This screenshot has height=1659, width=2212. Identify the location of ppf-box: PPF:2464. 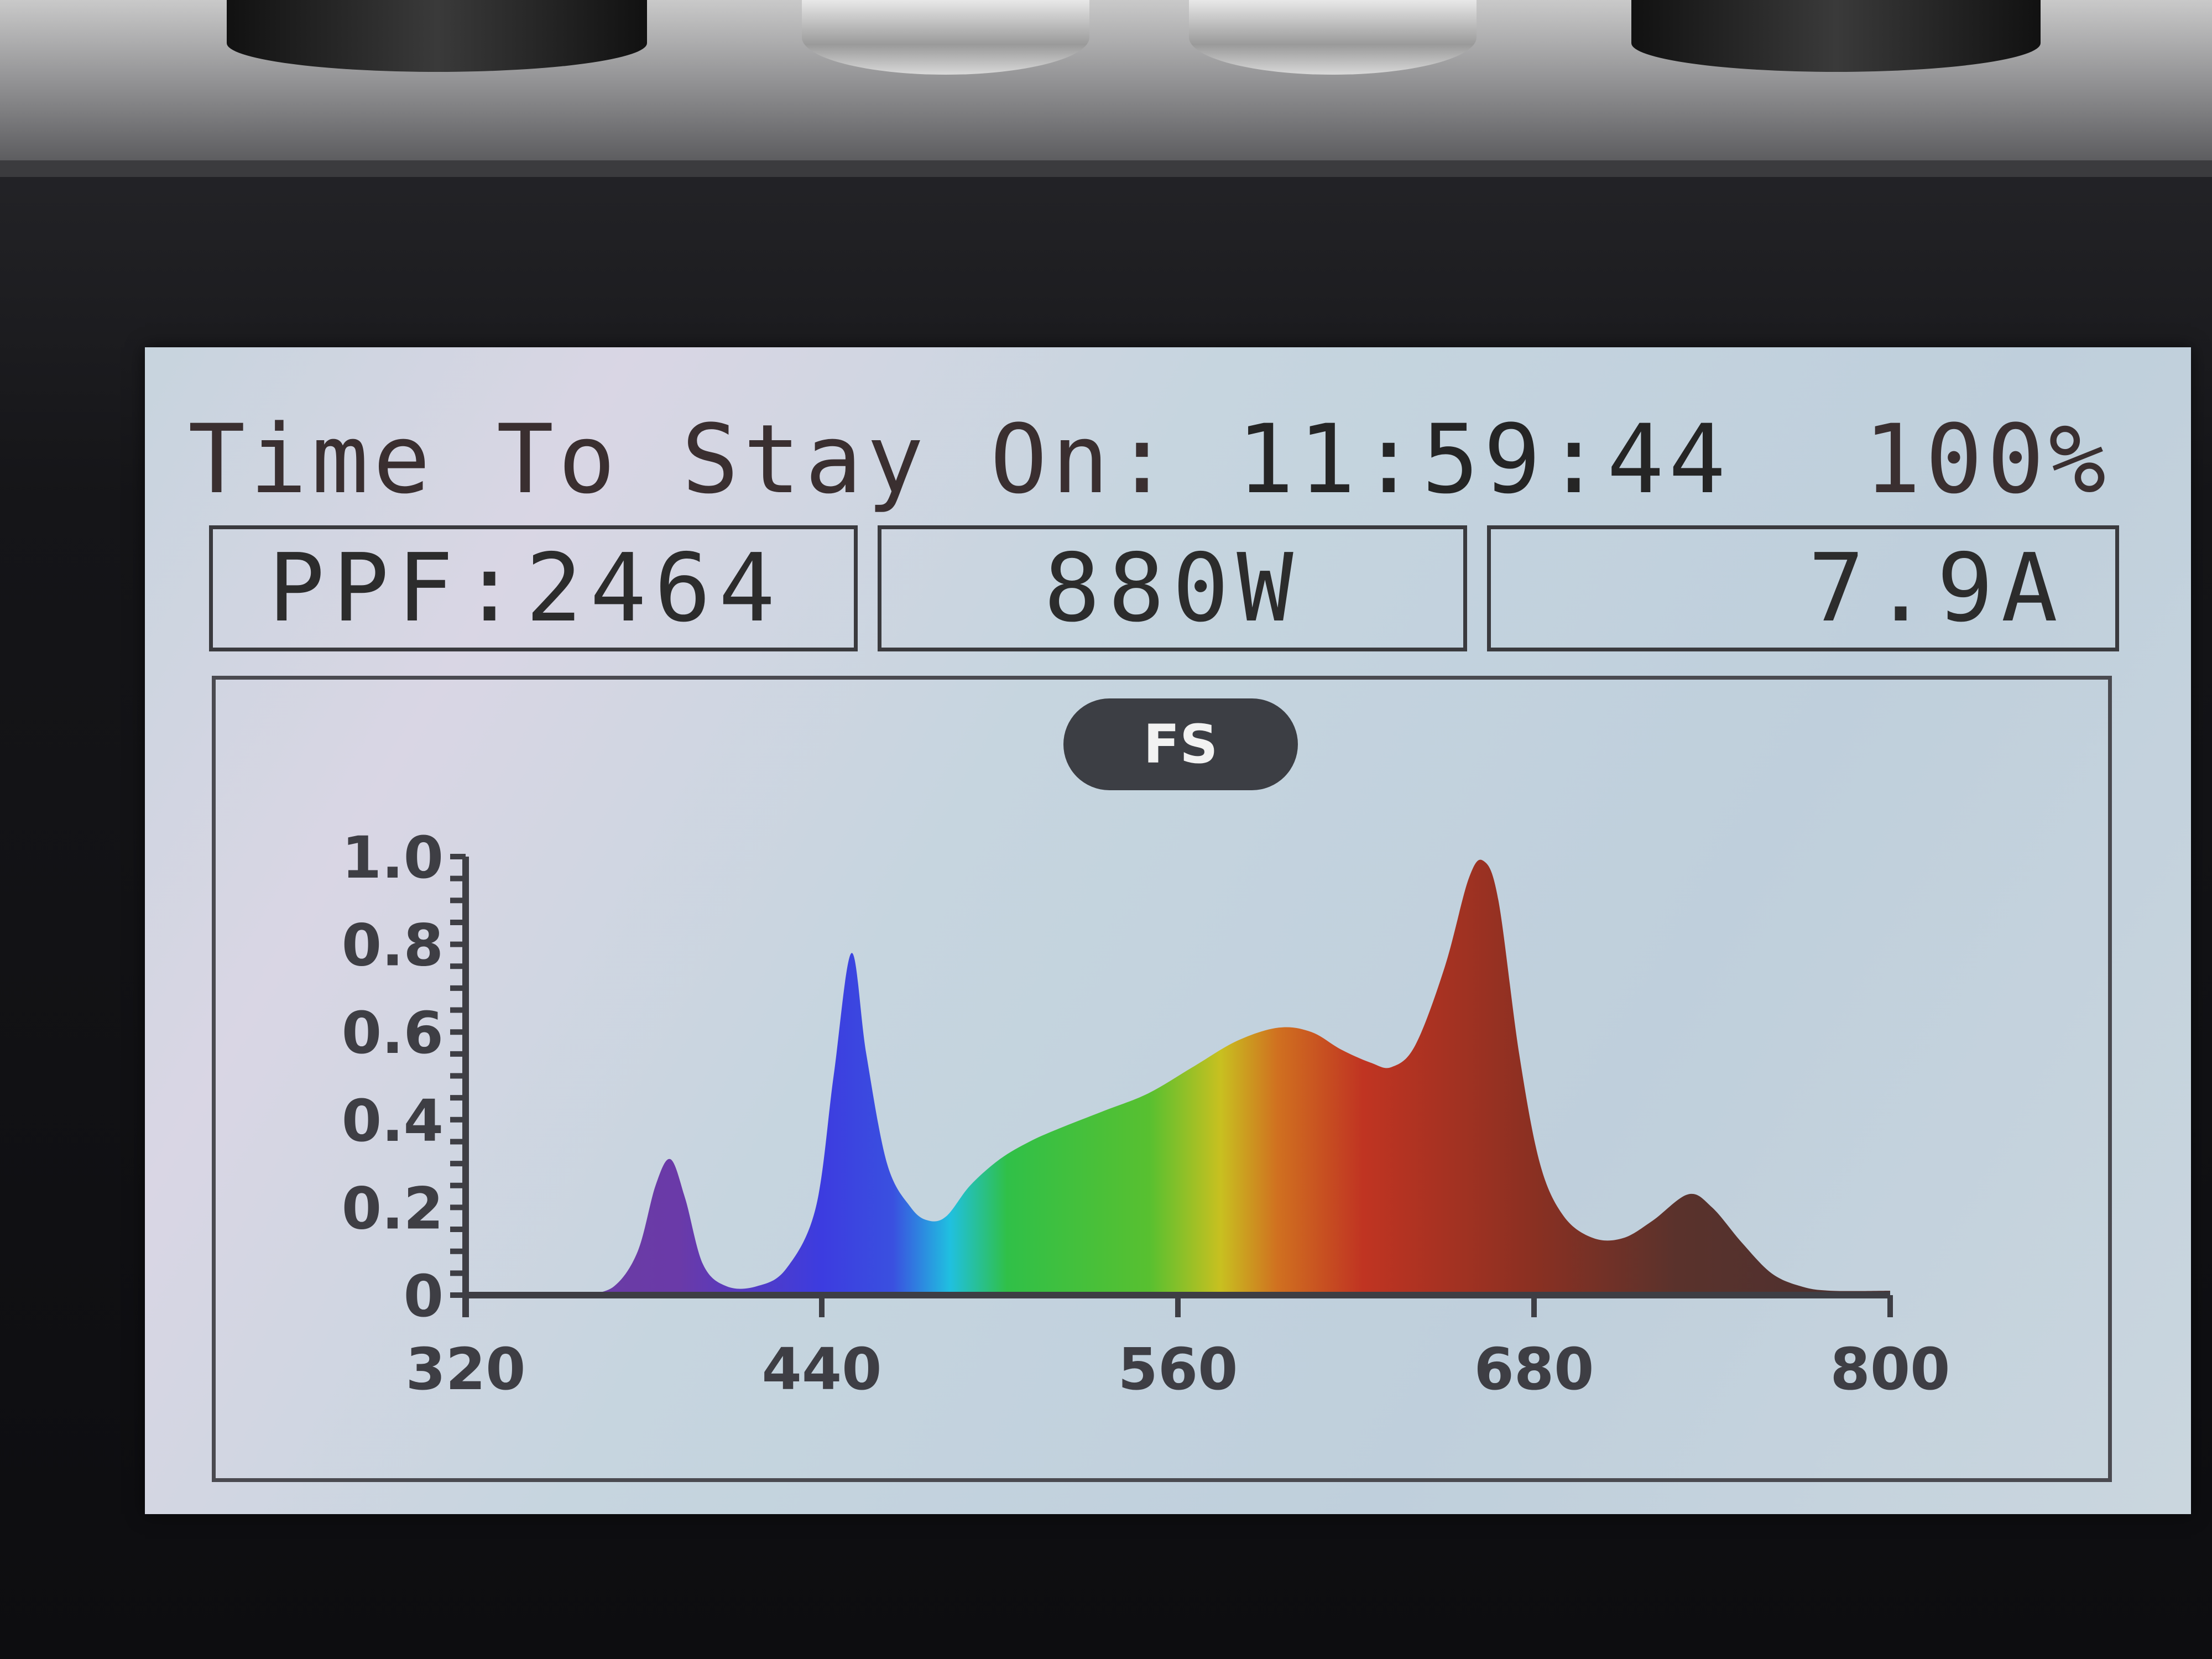
(534, 588).